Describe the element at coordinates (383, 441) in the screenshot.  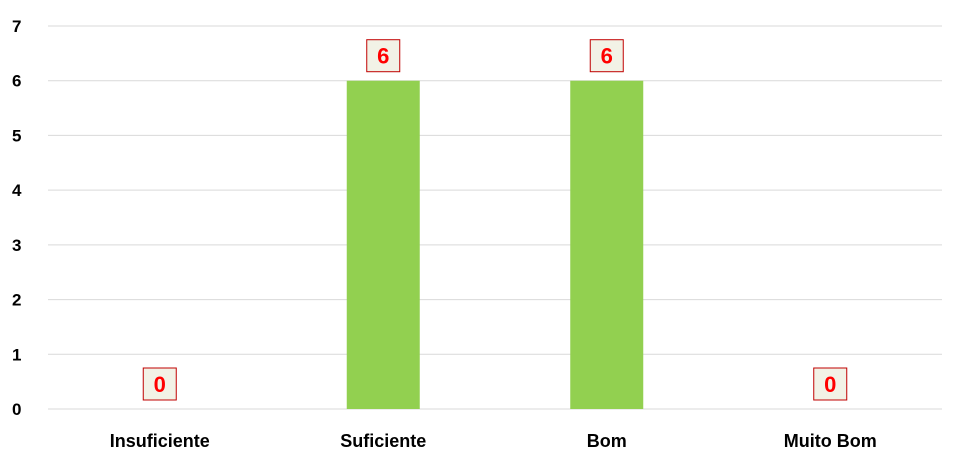
I see `x-tick-label: Suficiente` at that location.